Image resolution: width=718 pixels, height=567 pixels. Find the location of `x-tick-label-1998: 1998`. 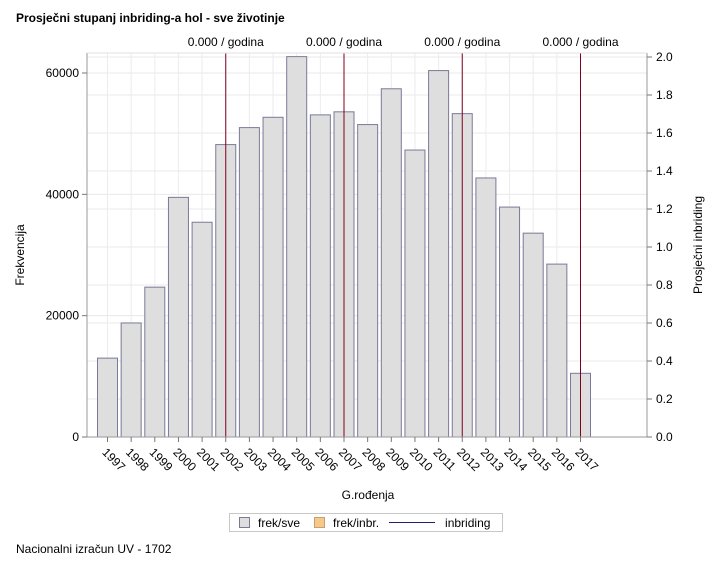

x-tick-label-1998: 1998 is located at coordinates (137, 459).